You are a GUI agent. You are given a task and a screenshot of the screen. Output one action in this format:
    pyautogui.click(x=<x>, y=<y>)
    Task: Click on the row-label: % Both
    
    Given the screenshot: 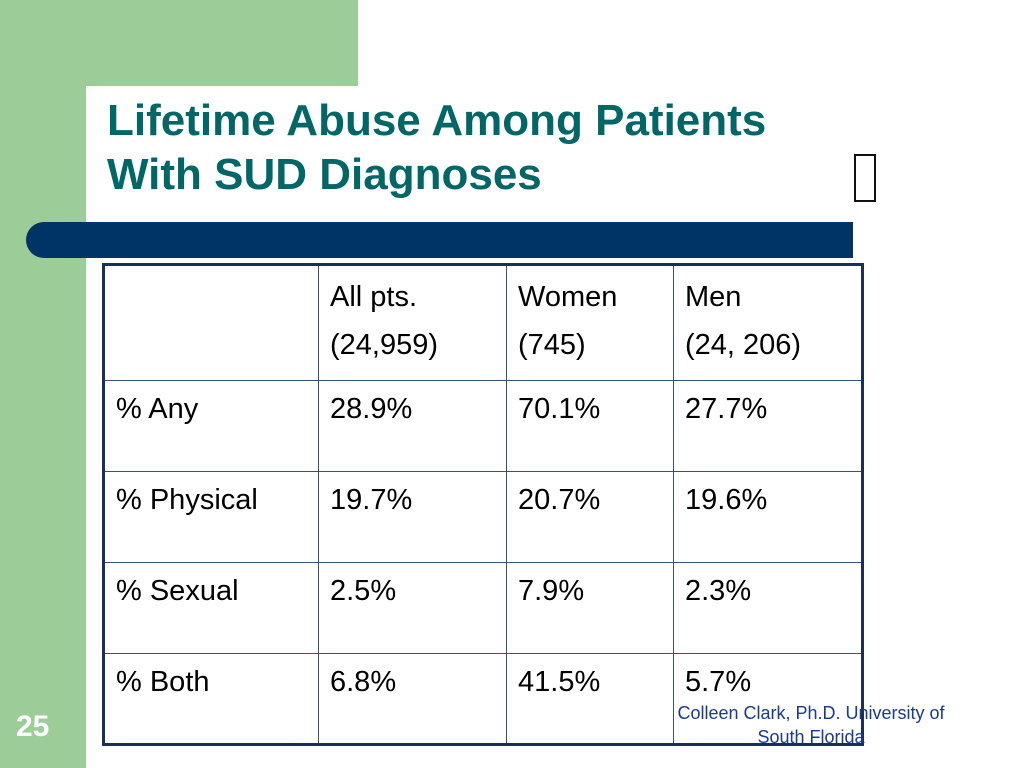 What is the action you would take?
    pyautogui.click(x=211, y=699)
    